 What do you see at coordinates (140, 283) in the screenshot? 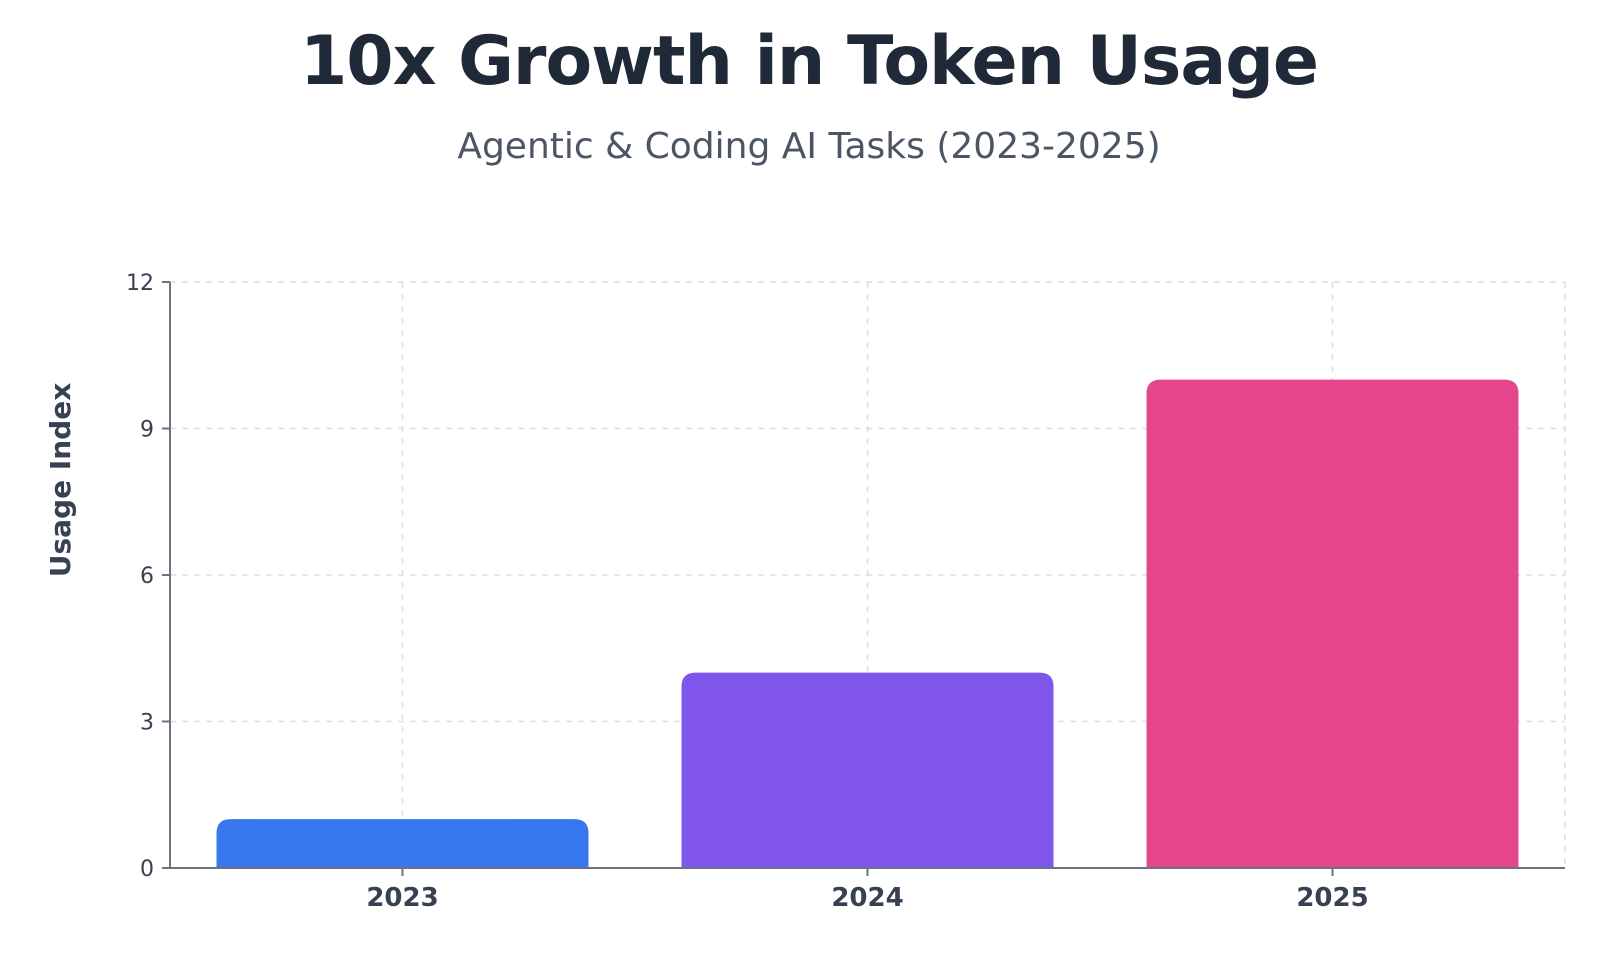
I see `y-tick-label-4: 12` at bounding box center [140, 283].